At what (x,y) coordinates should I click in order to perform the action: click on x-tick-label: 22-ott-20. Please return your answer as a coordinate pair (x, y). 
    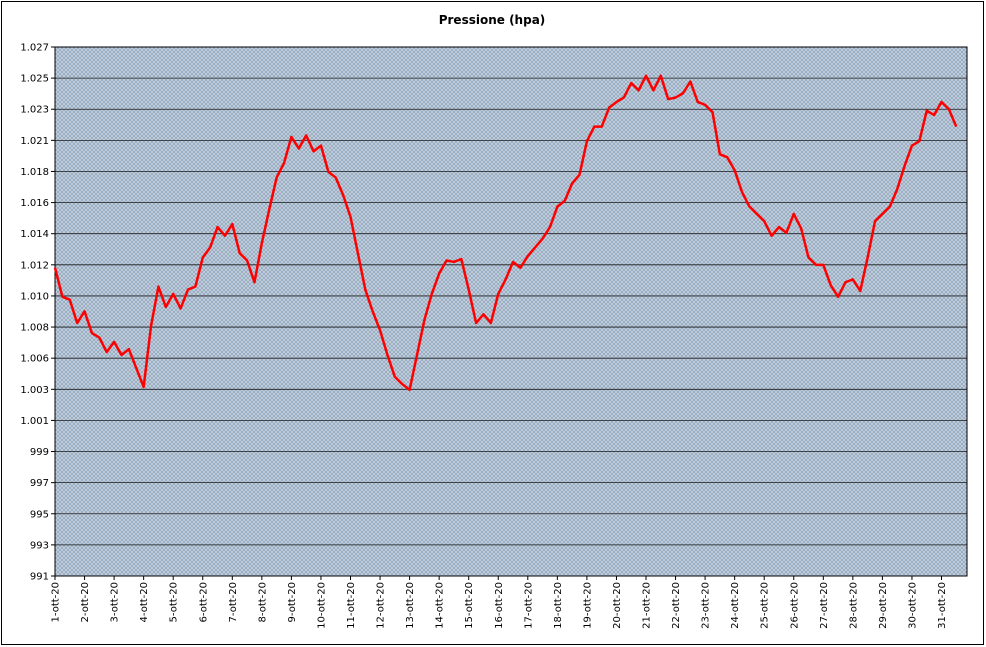
    Looking at the image, I should click on (676, 605).